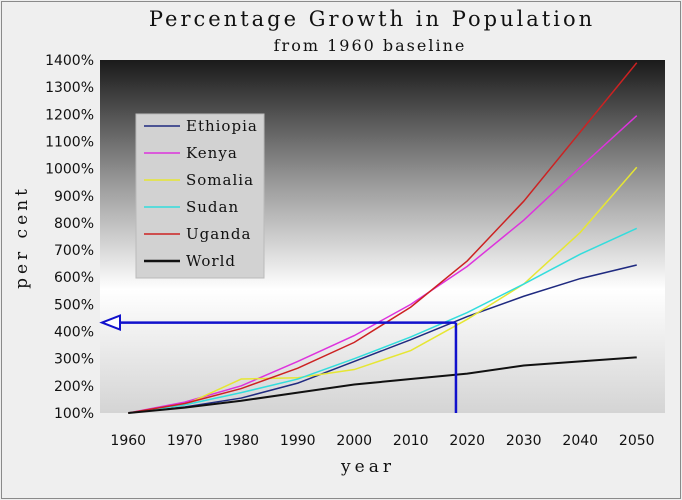  I want to click on x-tick-label: 1990, so click(298, 441).